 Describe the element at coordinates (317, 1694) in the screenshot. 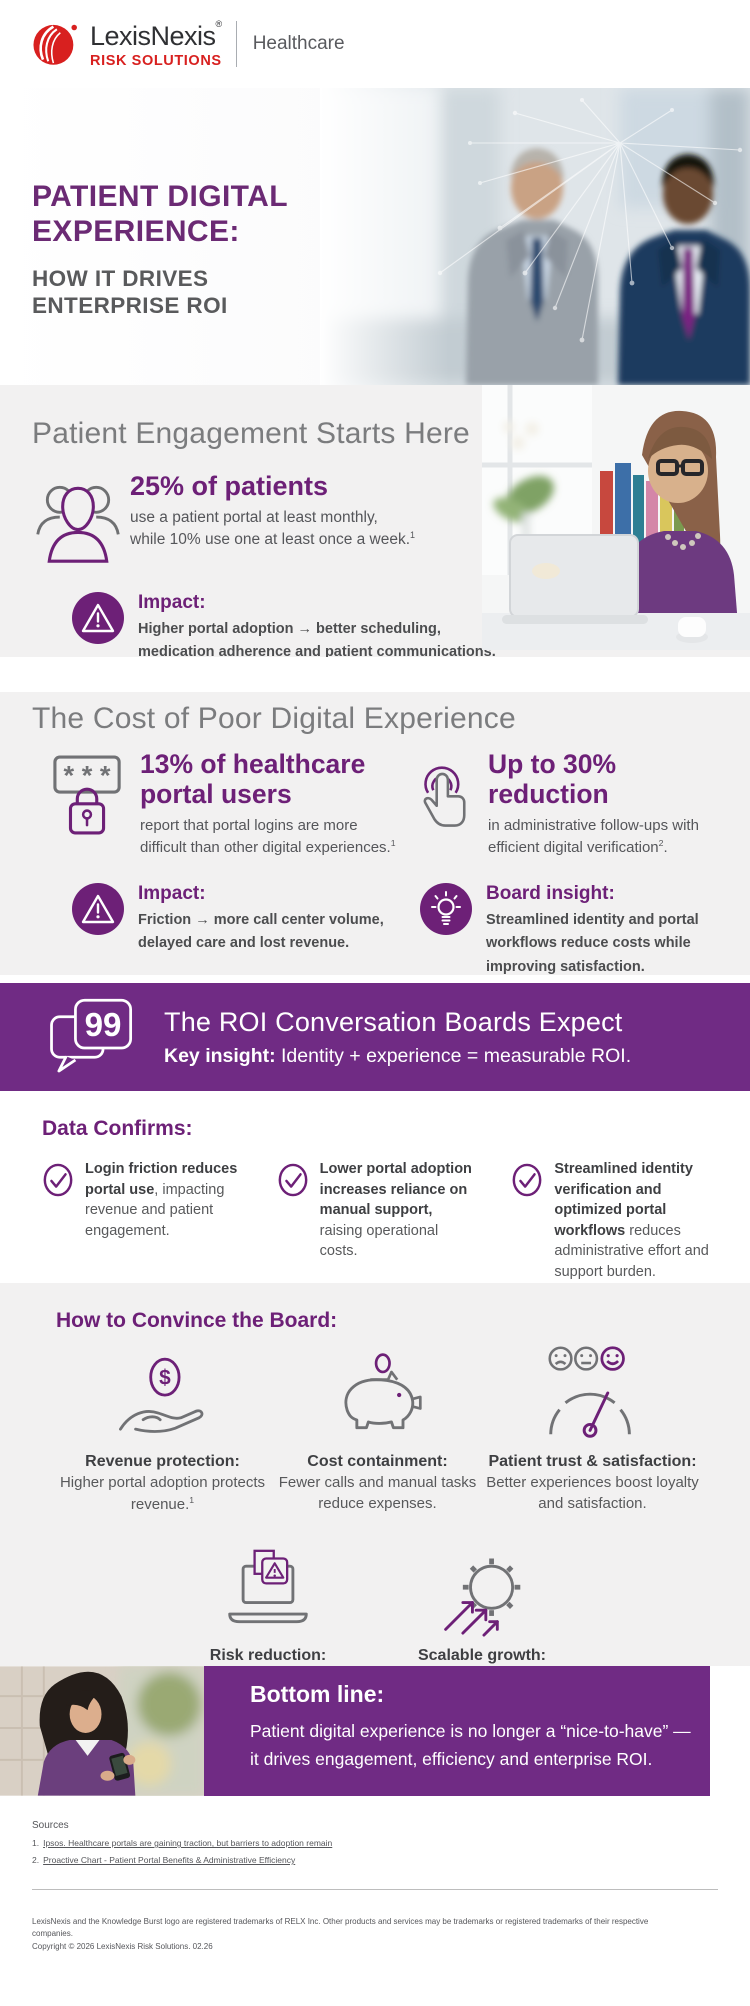

I see `bottom-line-heading: Bottom line:` at that location.